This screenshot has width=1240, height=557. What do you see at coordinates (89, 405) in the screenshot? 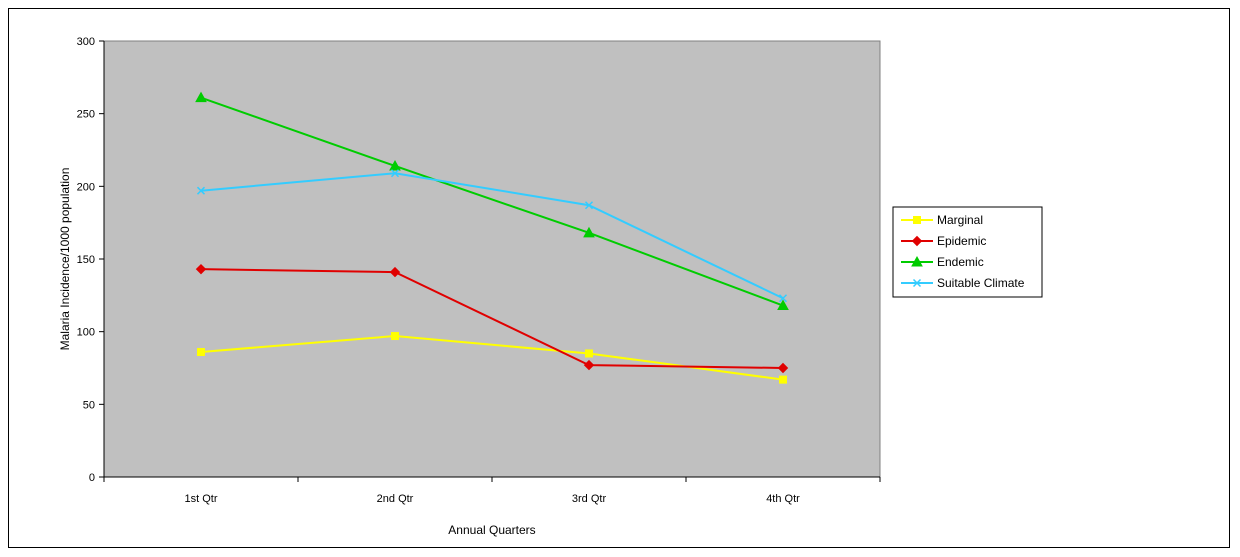
I see `y-tick-label: 50` at bounding box center [89, 405].